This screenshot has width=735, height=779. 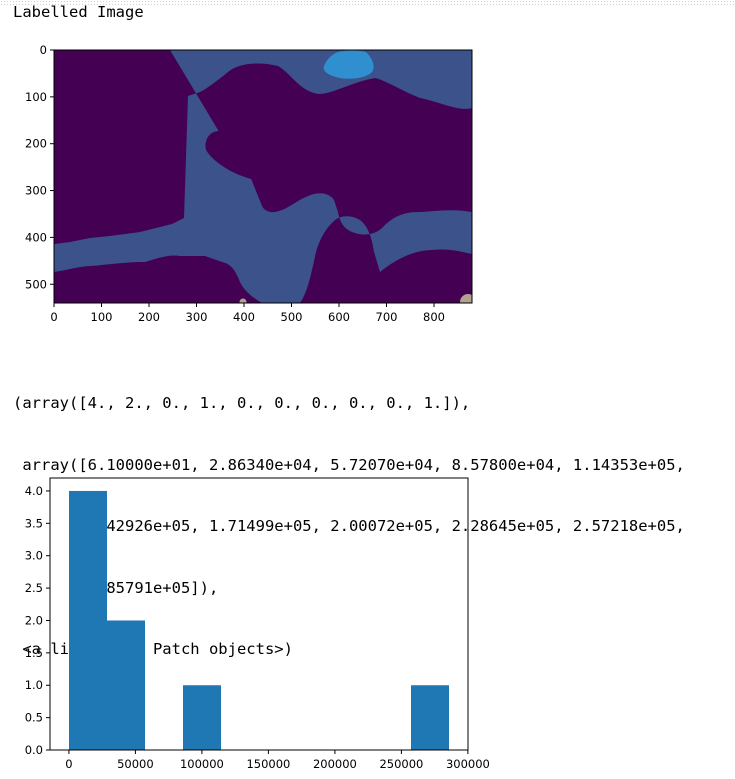 I want to click on image-x-tick-label: 400, so click(x=244, y=317).